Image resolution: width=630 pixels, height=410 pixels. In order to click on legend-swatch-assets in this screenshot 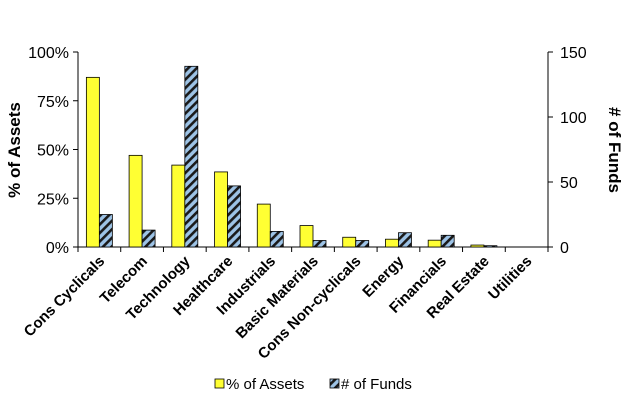, I will do `click(219, 383)`.